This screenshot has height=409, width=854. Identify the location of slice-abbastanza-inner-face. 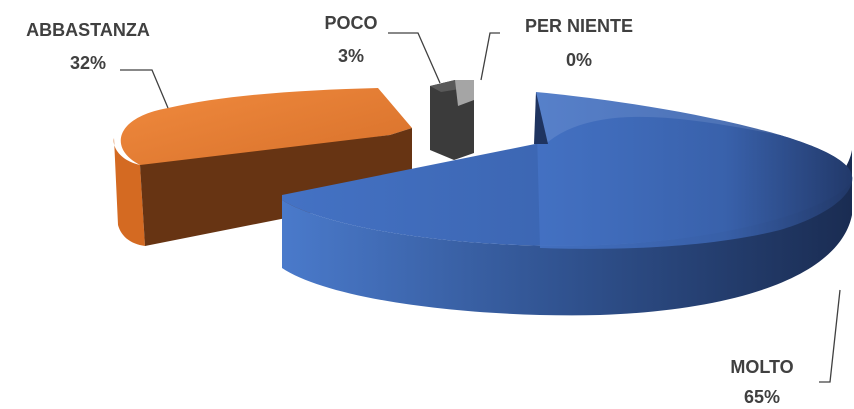
(276, 187).